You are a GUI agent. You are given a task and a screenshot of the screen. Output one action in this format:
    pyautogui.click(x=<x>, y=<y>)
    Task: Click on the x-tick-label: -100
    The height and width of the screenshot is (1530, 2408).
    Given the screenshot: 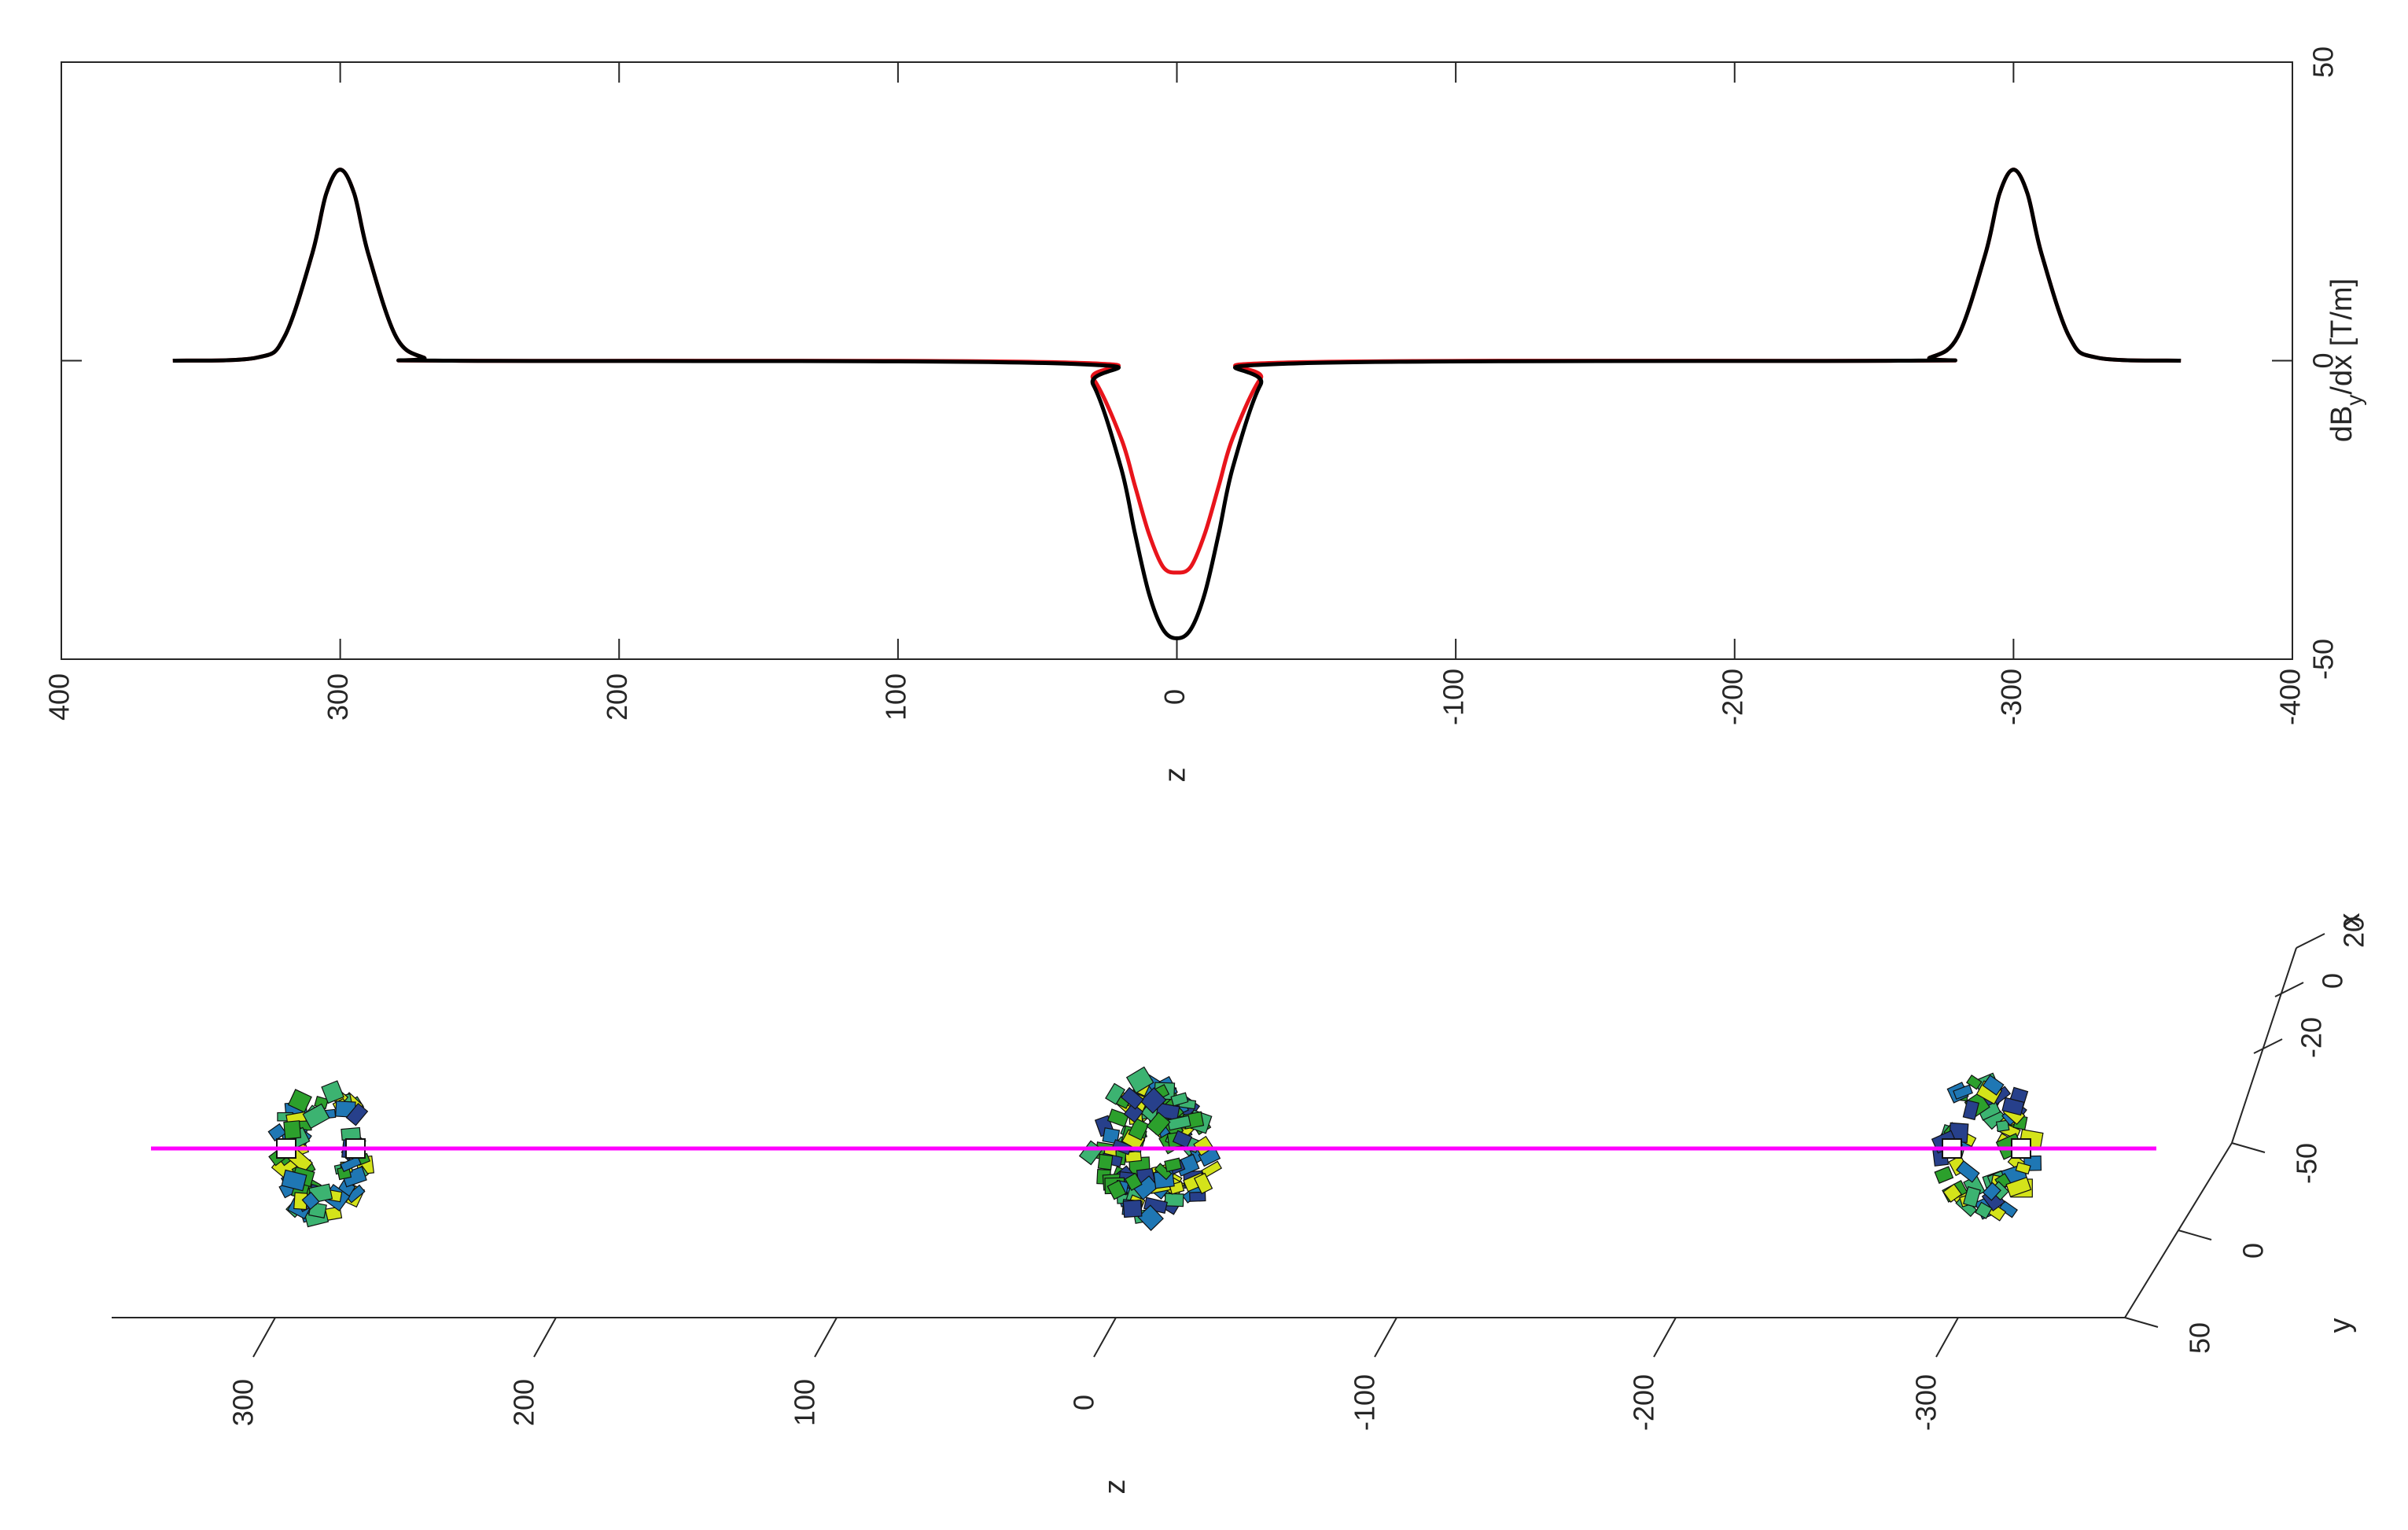 What is the action you would take?
    pyautogui.click(x=1454, y=697)
    